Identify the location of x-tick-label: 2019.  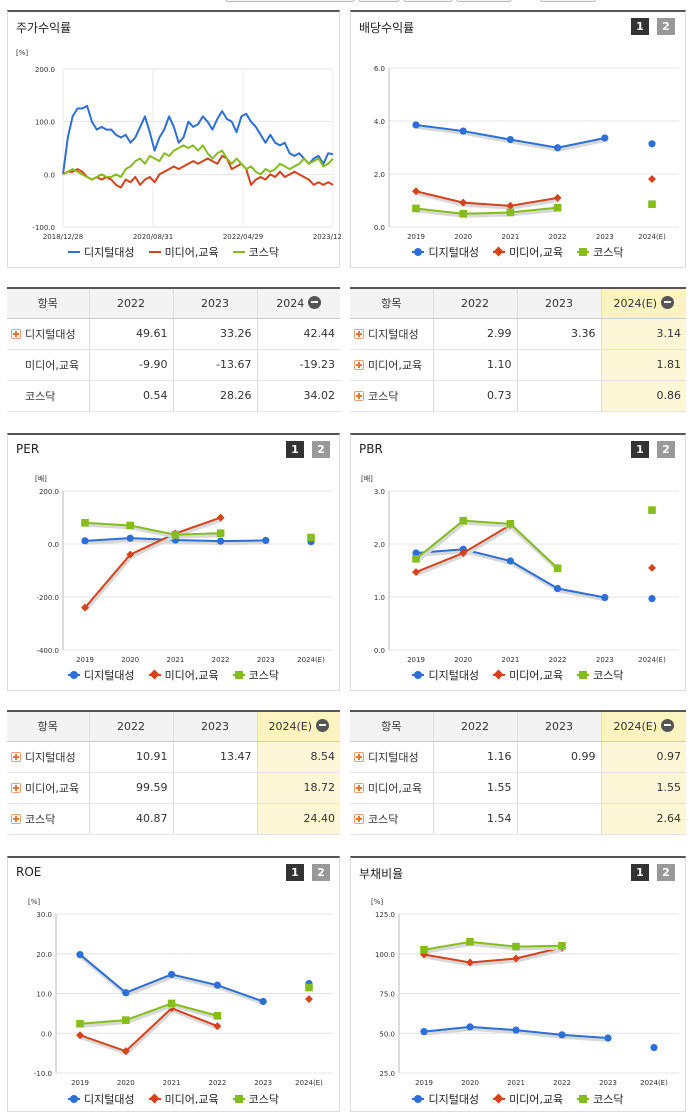
(424, 1083).